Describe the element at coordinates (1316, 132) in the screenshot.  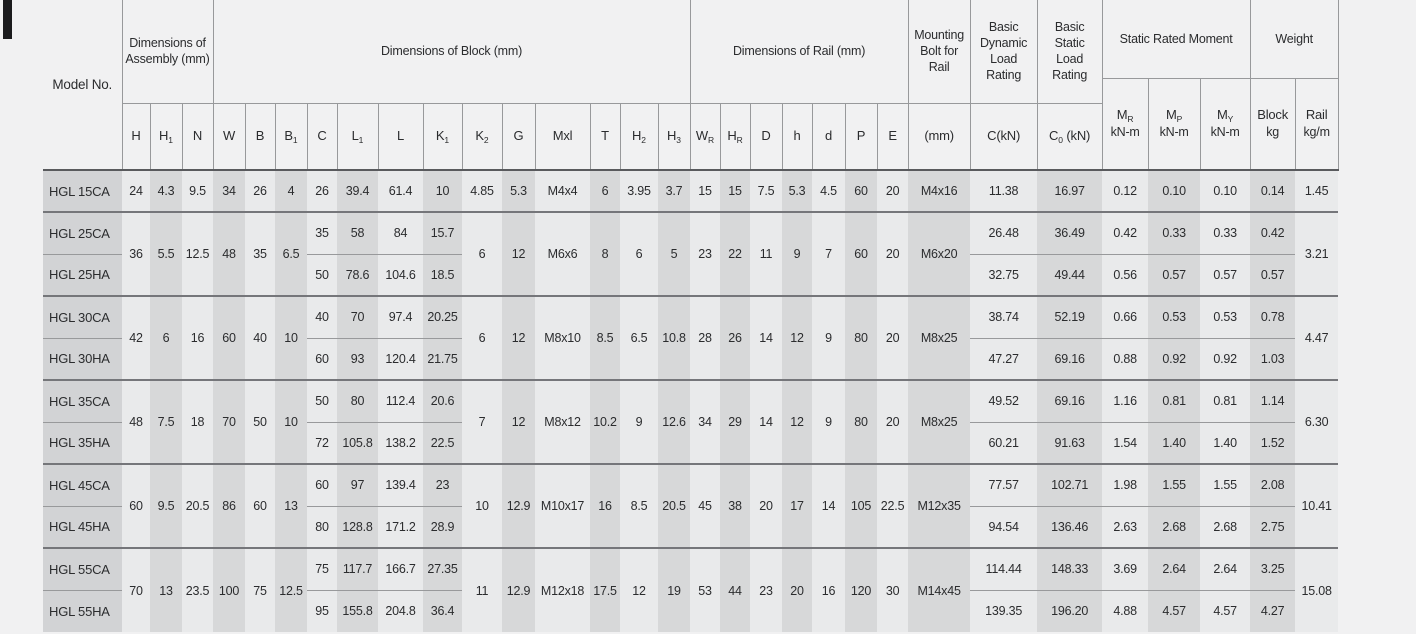
I see `col-unit: kg/m` at that location.